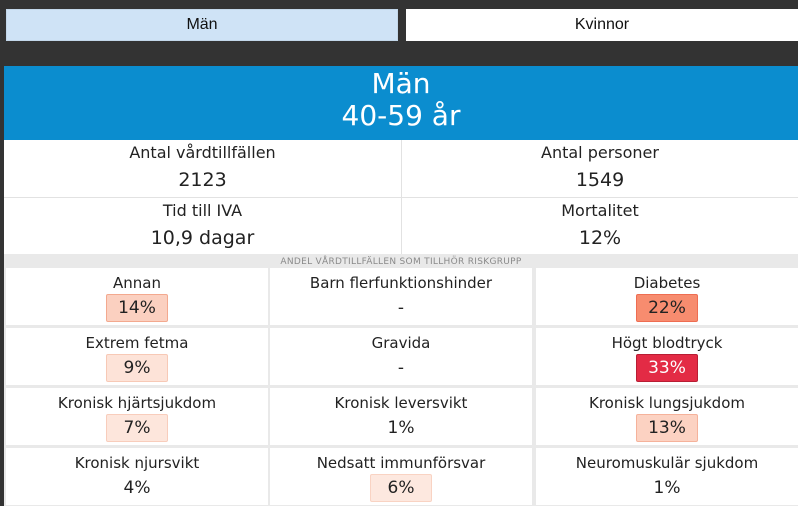 This screenshot has width=798, height=506. I want to click on risk-cell: Kronisk hjärtsjukdom 7%, so click(137, 416).